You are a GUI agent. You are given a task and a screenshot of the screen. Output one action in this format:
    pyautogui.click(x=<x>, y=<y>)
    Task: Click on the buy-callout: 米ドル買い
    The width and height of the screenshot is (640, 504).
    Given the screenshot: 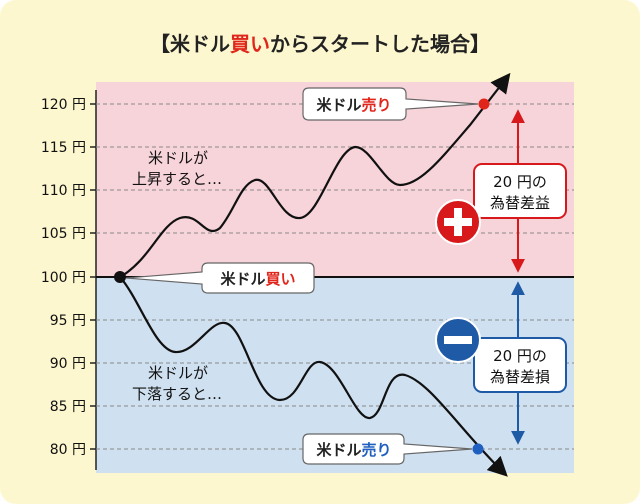 What is the action you would take?
    pyautogui.click(x=220, y=278)
    